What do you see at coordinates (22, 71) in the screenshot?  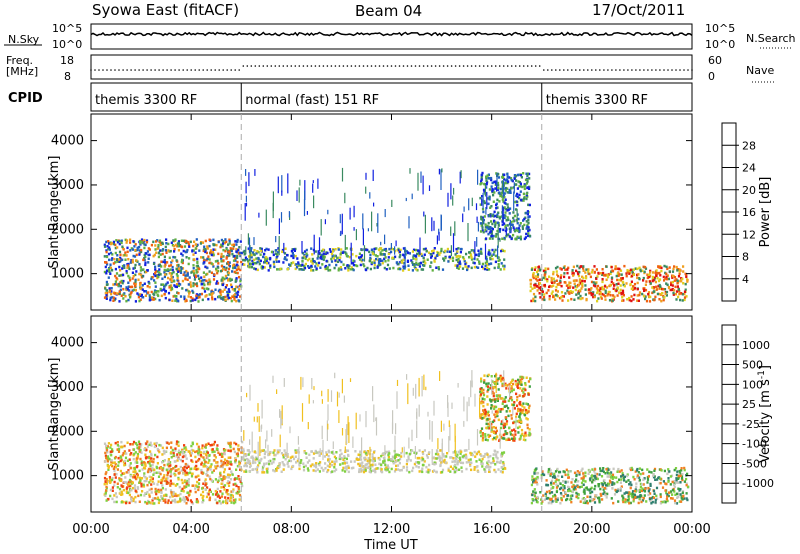 I see `freq-label-line2: [MHz]` at bounding box center [22, 71].